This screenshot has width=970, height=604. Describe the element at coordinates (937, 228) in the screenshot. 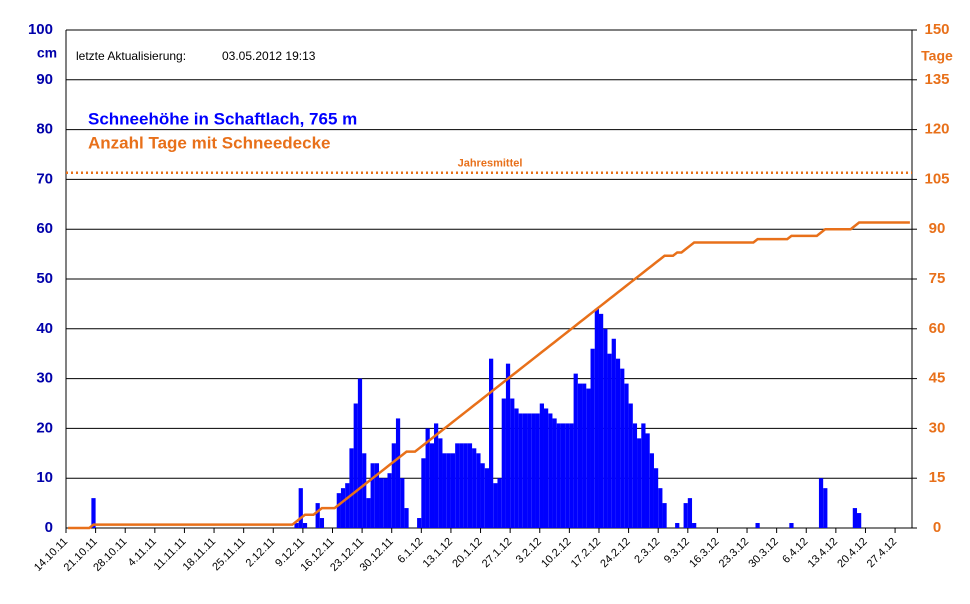

I see `y2-tick-label: 90` at that location.